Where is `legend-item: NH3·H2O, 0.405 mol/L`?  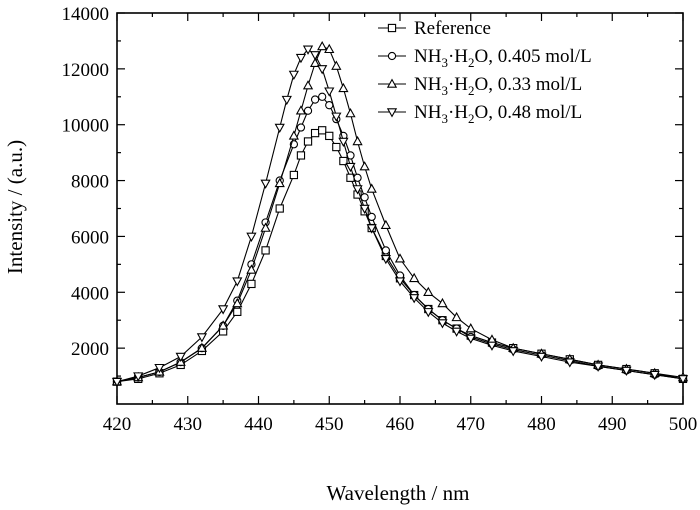 legend-item: NH3·H2O, 0.405 mol/L is located at coordinates (485, 58).